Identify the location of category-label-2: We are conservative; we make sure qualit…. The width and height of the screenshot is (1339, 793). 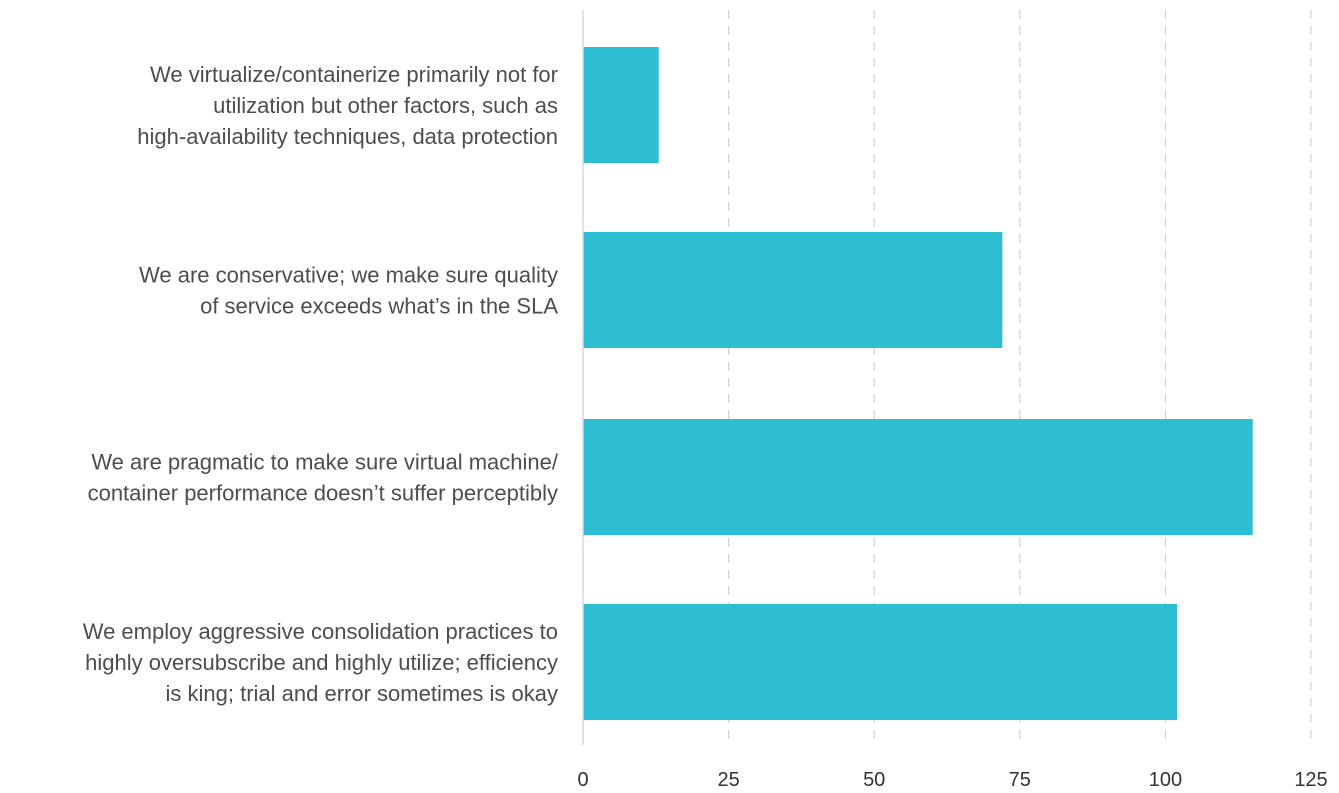
(348, 291).